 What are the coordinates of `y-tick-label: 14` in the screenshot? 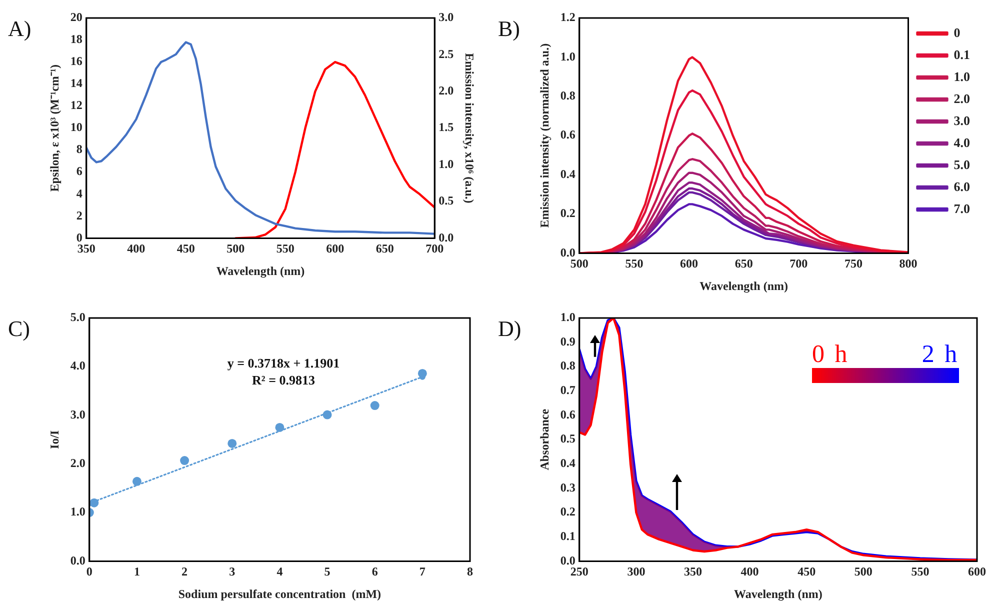 It's located at (76, 83).